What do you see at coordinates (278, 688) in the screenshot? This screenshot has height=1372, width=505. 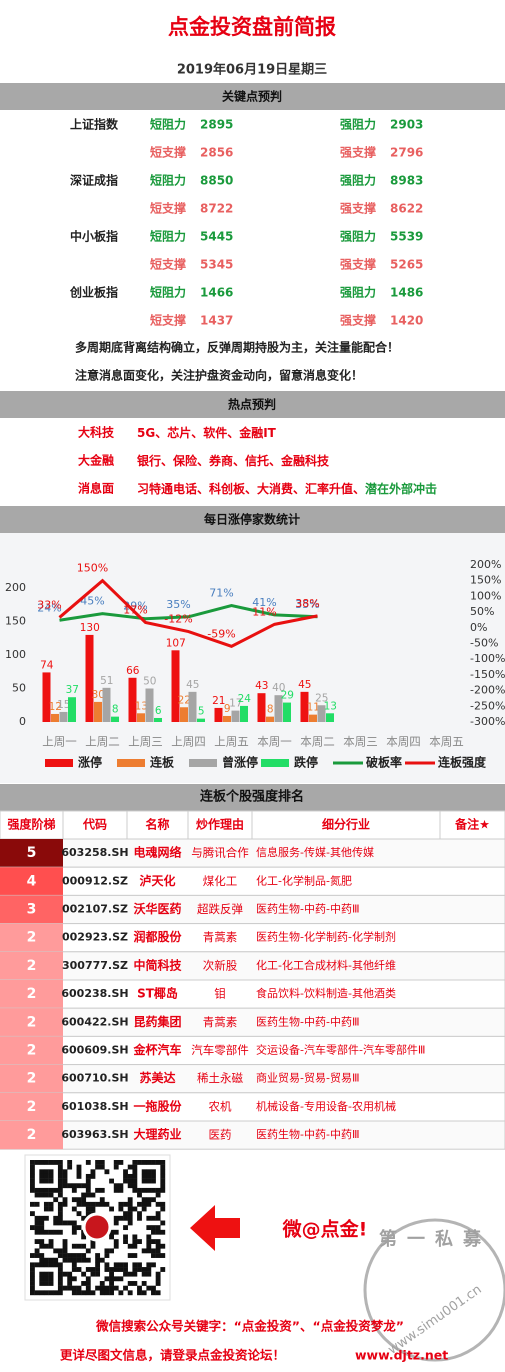 I see `bar-label: 40` at bounding box center [278, 688].